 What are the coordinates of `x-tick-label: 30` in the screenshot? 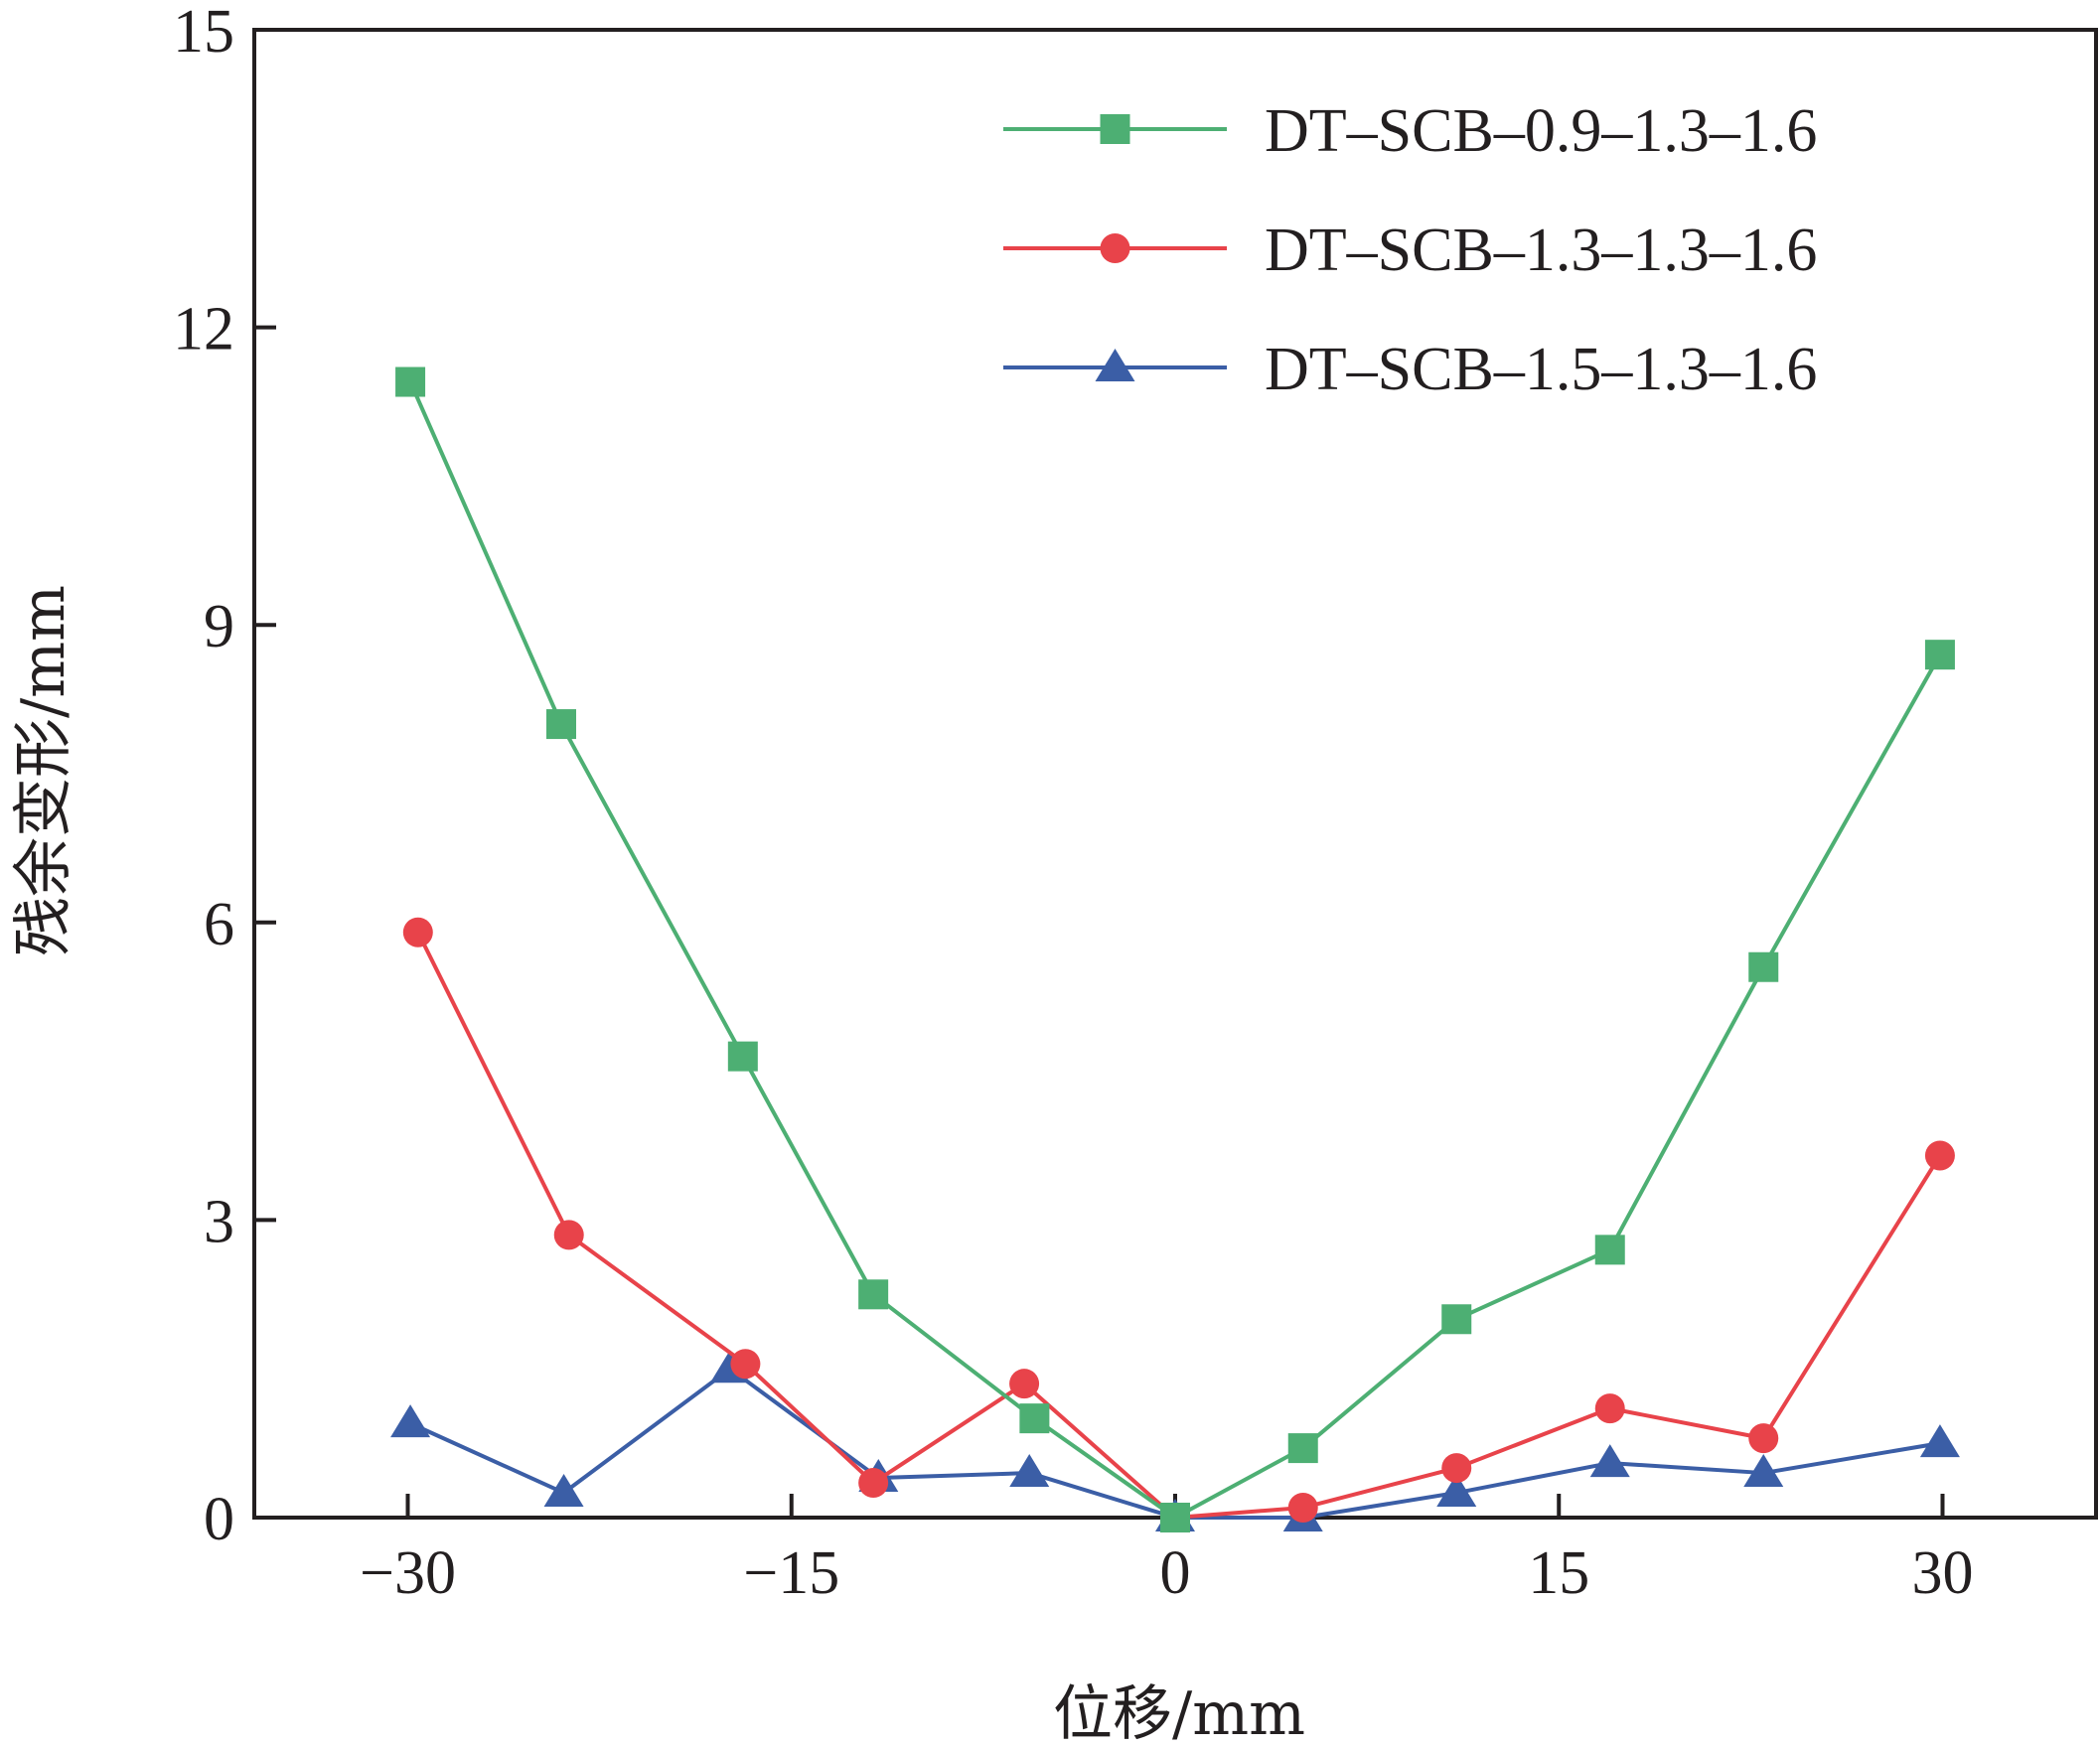 It's located at (1943, 1573).